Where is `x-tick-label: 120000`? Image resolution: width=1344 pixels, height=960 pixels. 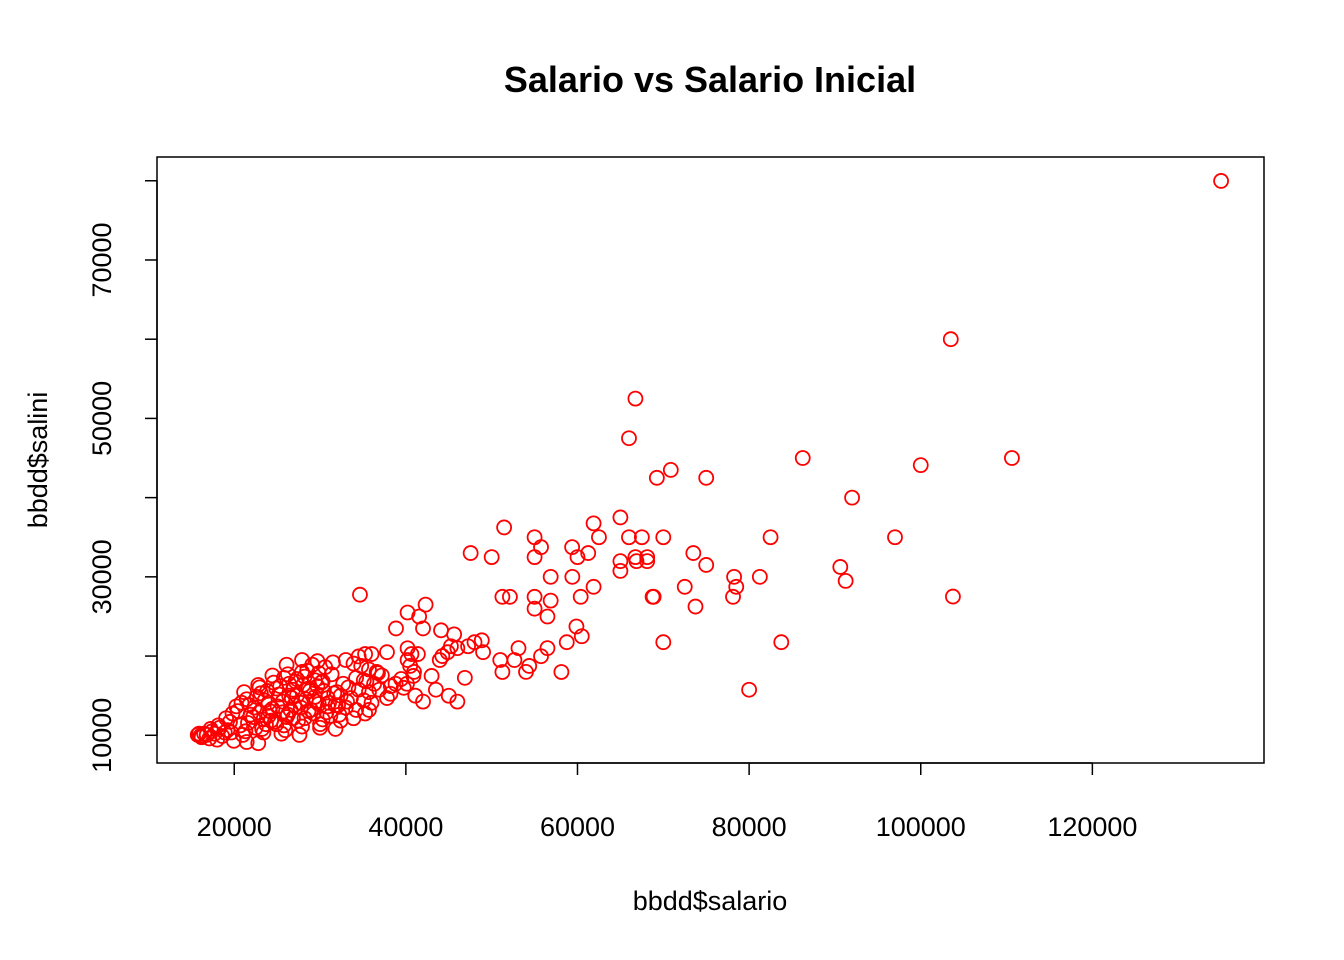 x-tick-label: 120000 is located at coordinates (1092, 827).